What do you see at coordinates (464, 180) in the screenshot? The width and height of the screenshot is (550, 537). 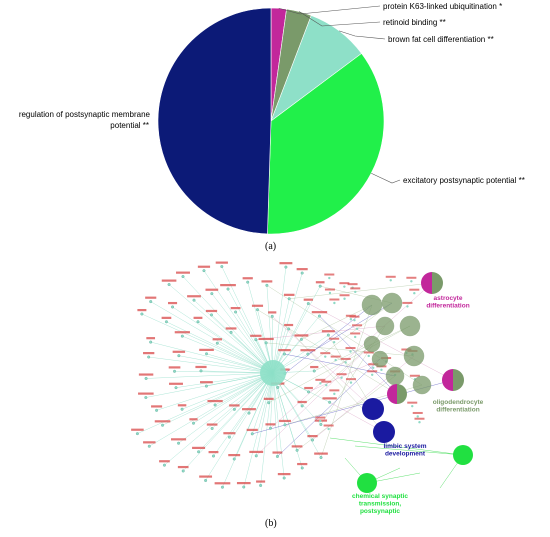 I see `pie-slice-label: excitatory postsynaptic potential **` at bounding box center [464, 180].